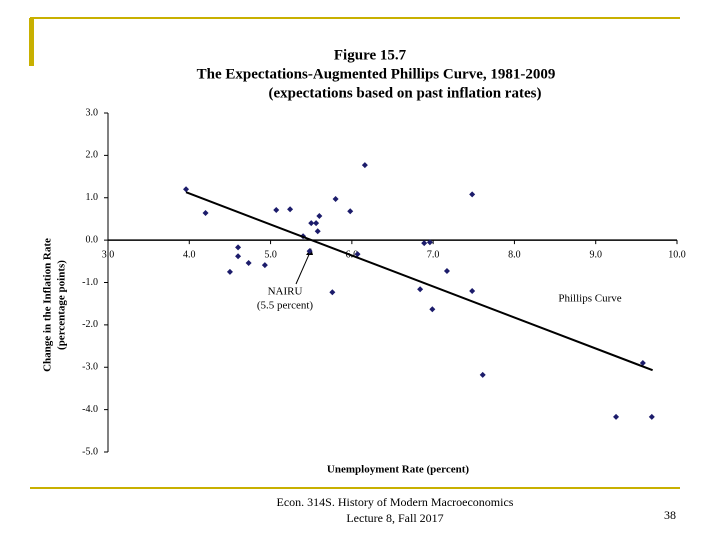 This screenshot has height=545, width=720. What do you see at coordinates (433, 254) in the screenshot?
I see `x-tick-label: 7.0` at bounding box center [433, 254].